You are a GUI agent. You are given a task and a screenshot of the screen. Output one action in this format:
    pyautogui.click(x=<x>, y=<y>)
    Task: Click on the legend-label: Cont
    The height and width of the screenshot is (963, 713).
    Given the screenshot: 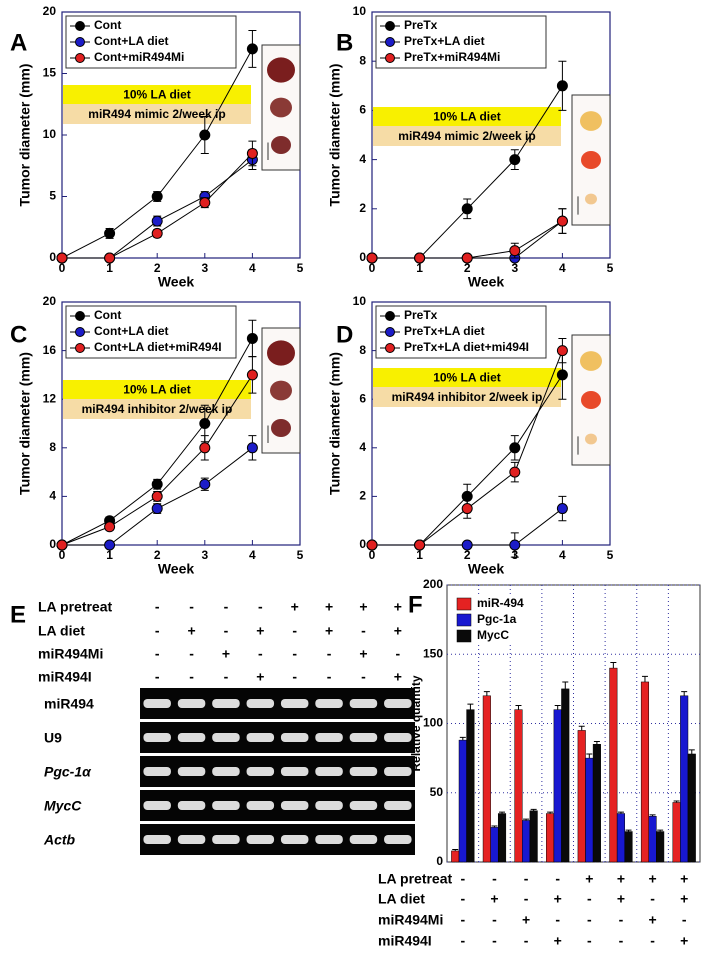 What is the action you would take?
    pyautogui.click(x=107, y=315)
    